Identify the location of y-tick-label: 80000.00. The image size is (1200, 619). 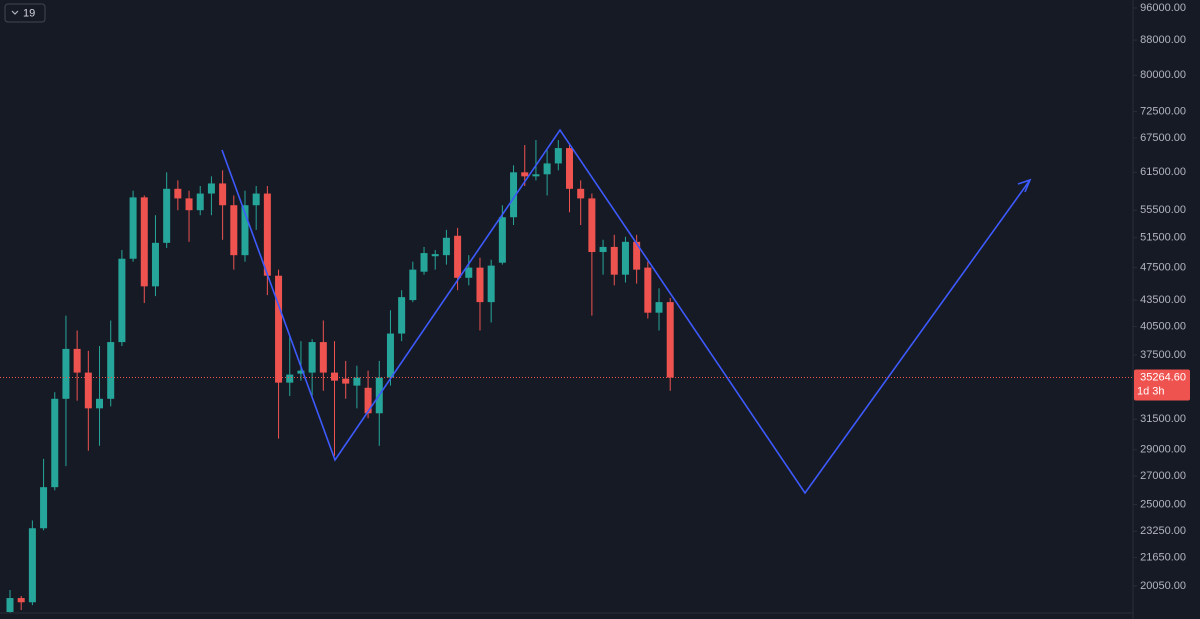
(1163, 75).